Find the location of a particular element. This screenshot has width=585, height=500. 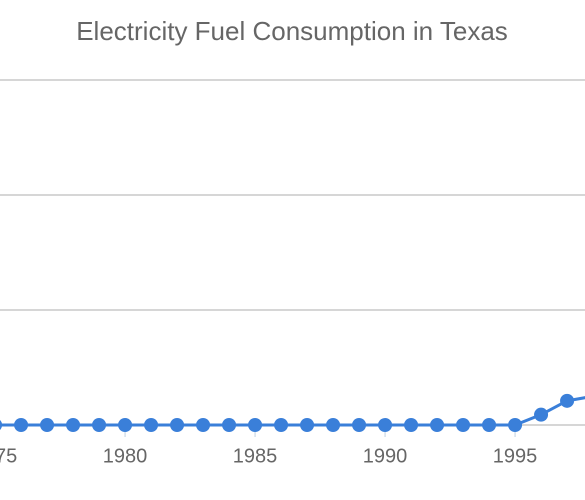

x-tick-label: 1990 is located at coordinates (385, 456).